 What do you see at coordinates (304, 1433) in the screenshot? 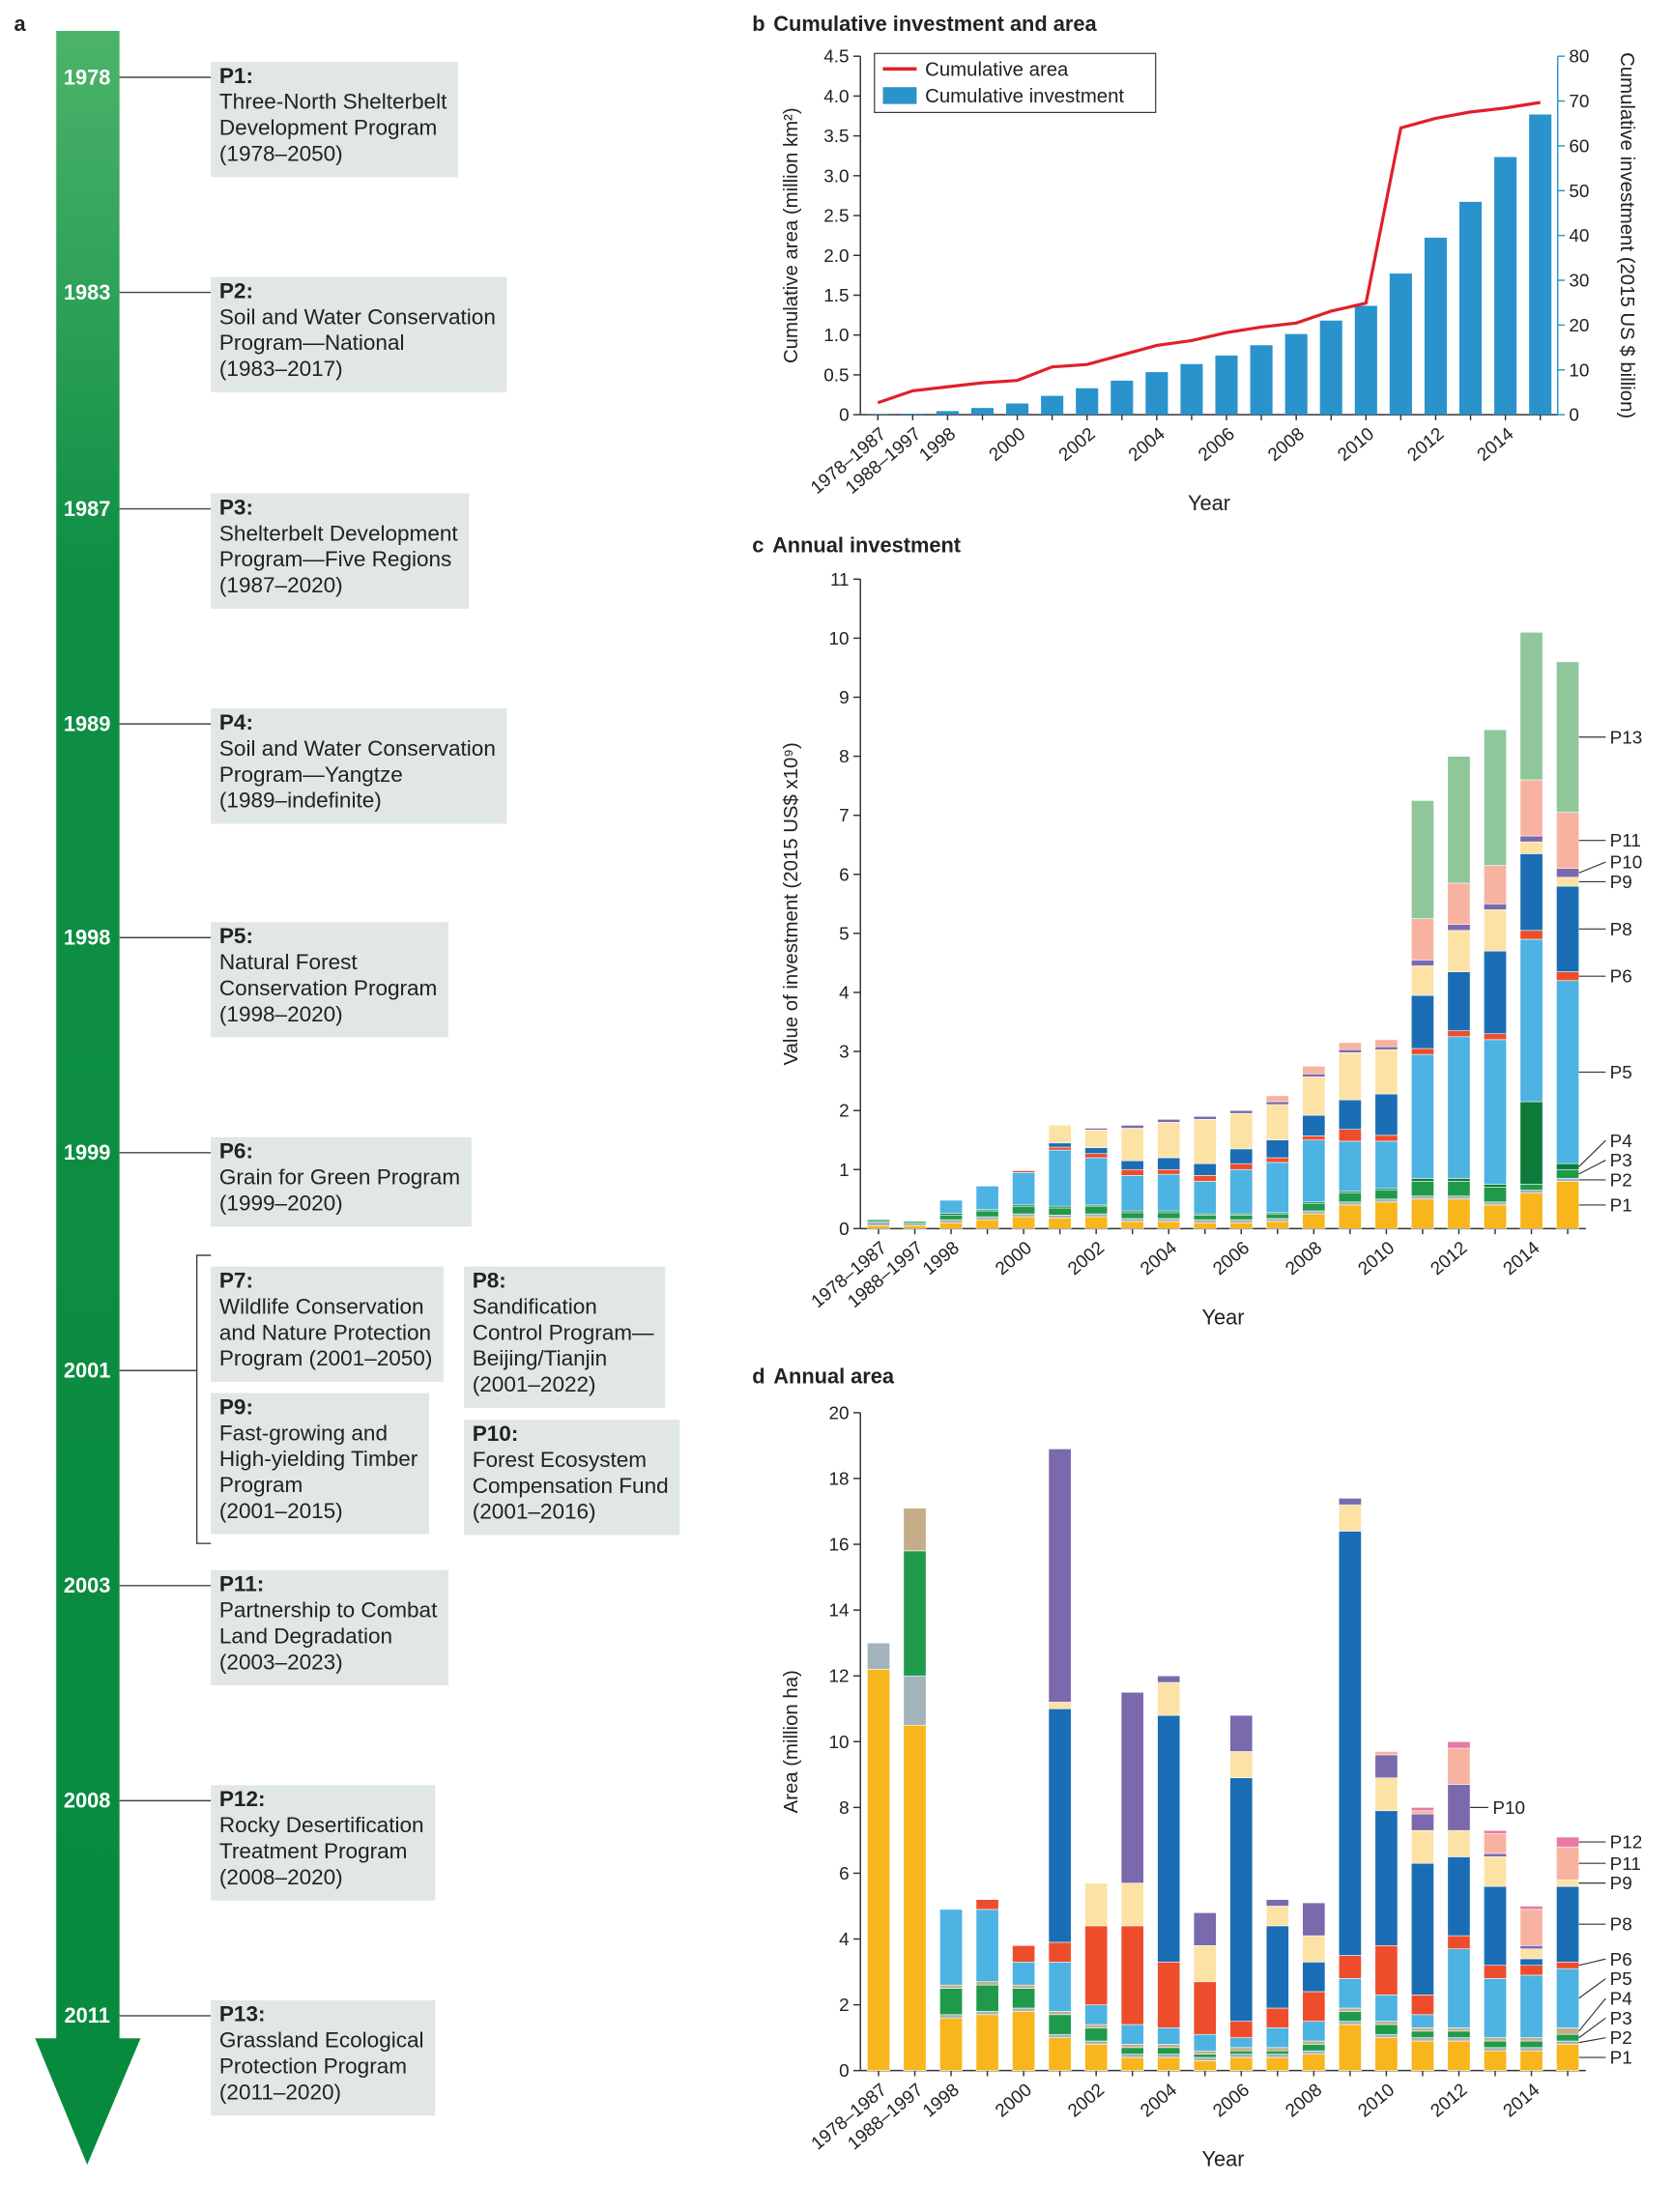
I see `program-text: Fast-growing and` at bounding box center [304, 1433].